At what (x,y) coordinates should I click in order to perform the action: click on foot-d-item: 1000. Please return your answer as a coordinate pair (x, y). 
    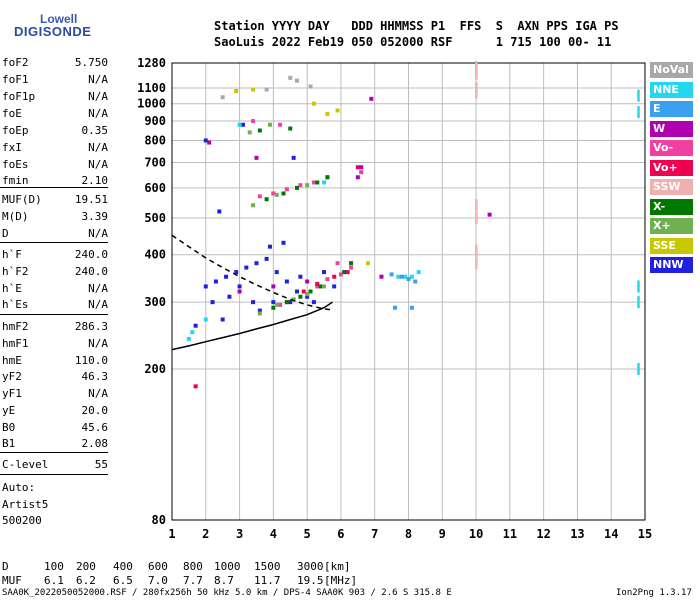
    Looking at the image, I should click on (227, 566).